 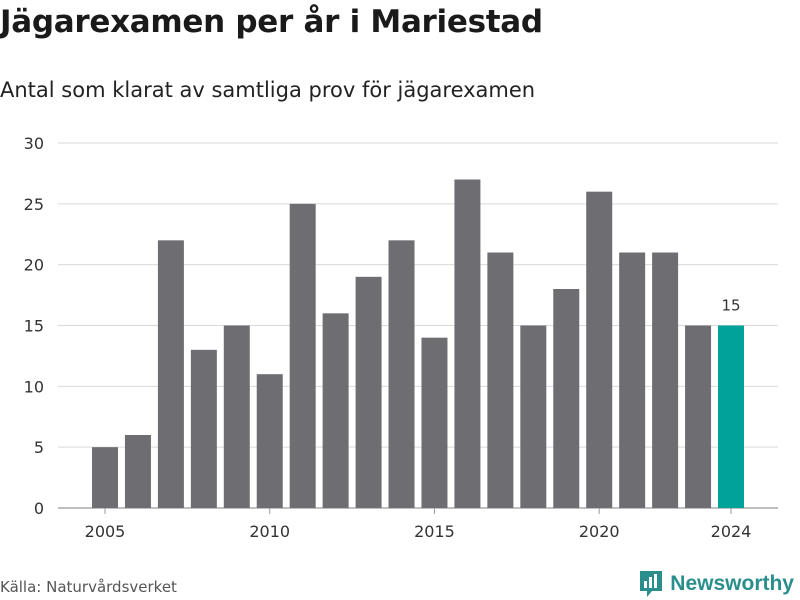 What do you see at coordinates (271, 22) in the screenshot?
I see `chart-title: Jägarexamen per år i Mariestad` at bounding box center [271, 22].